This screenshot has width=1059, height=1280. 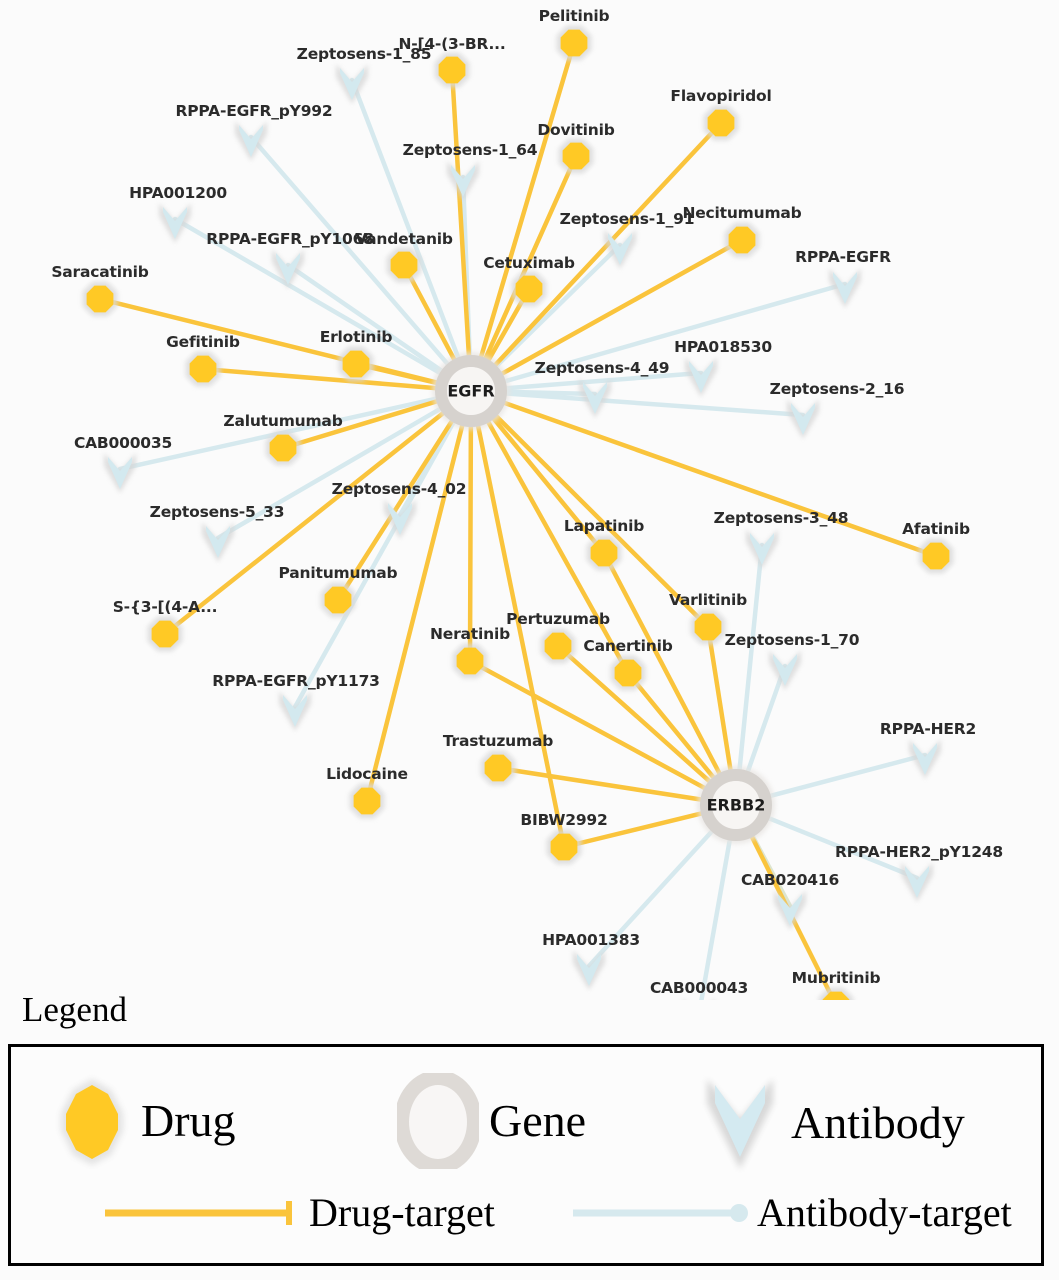 I want to click on antibody-label: RPPA-EGFR, so click(x=843, y=257).